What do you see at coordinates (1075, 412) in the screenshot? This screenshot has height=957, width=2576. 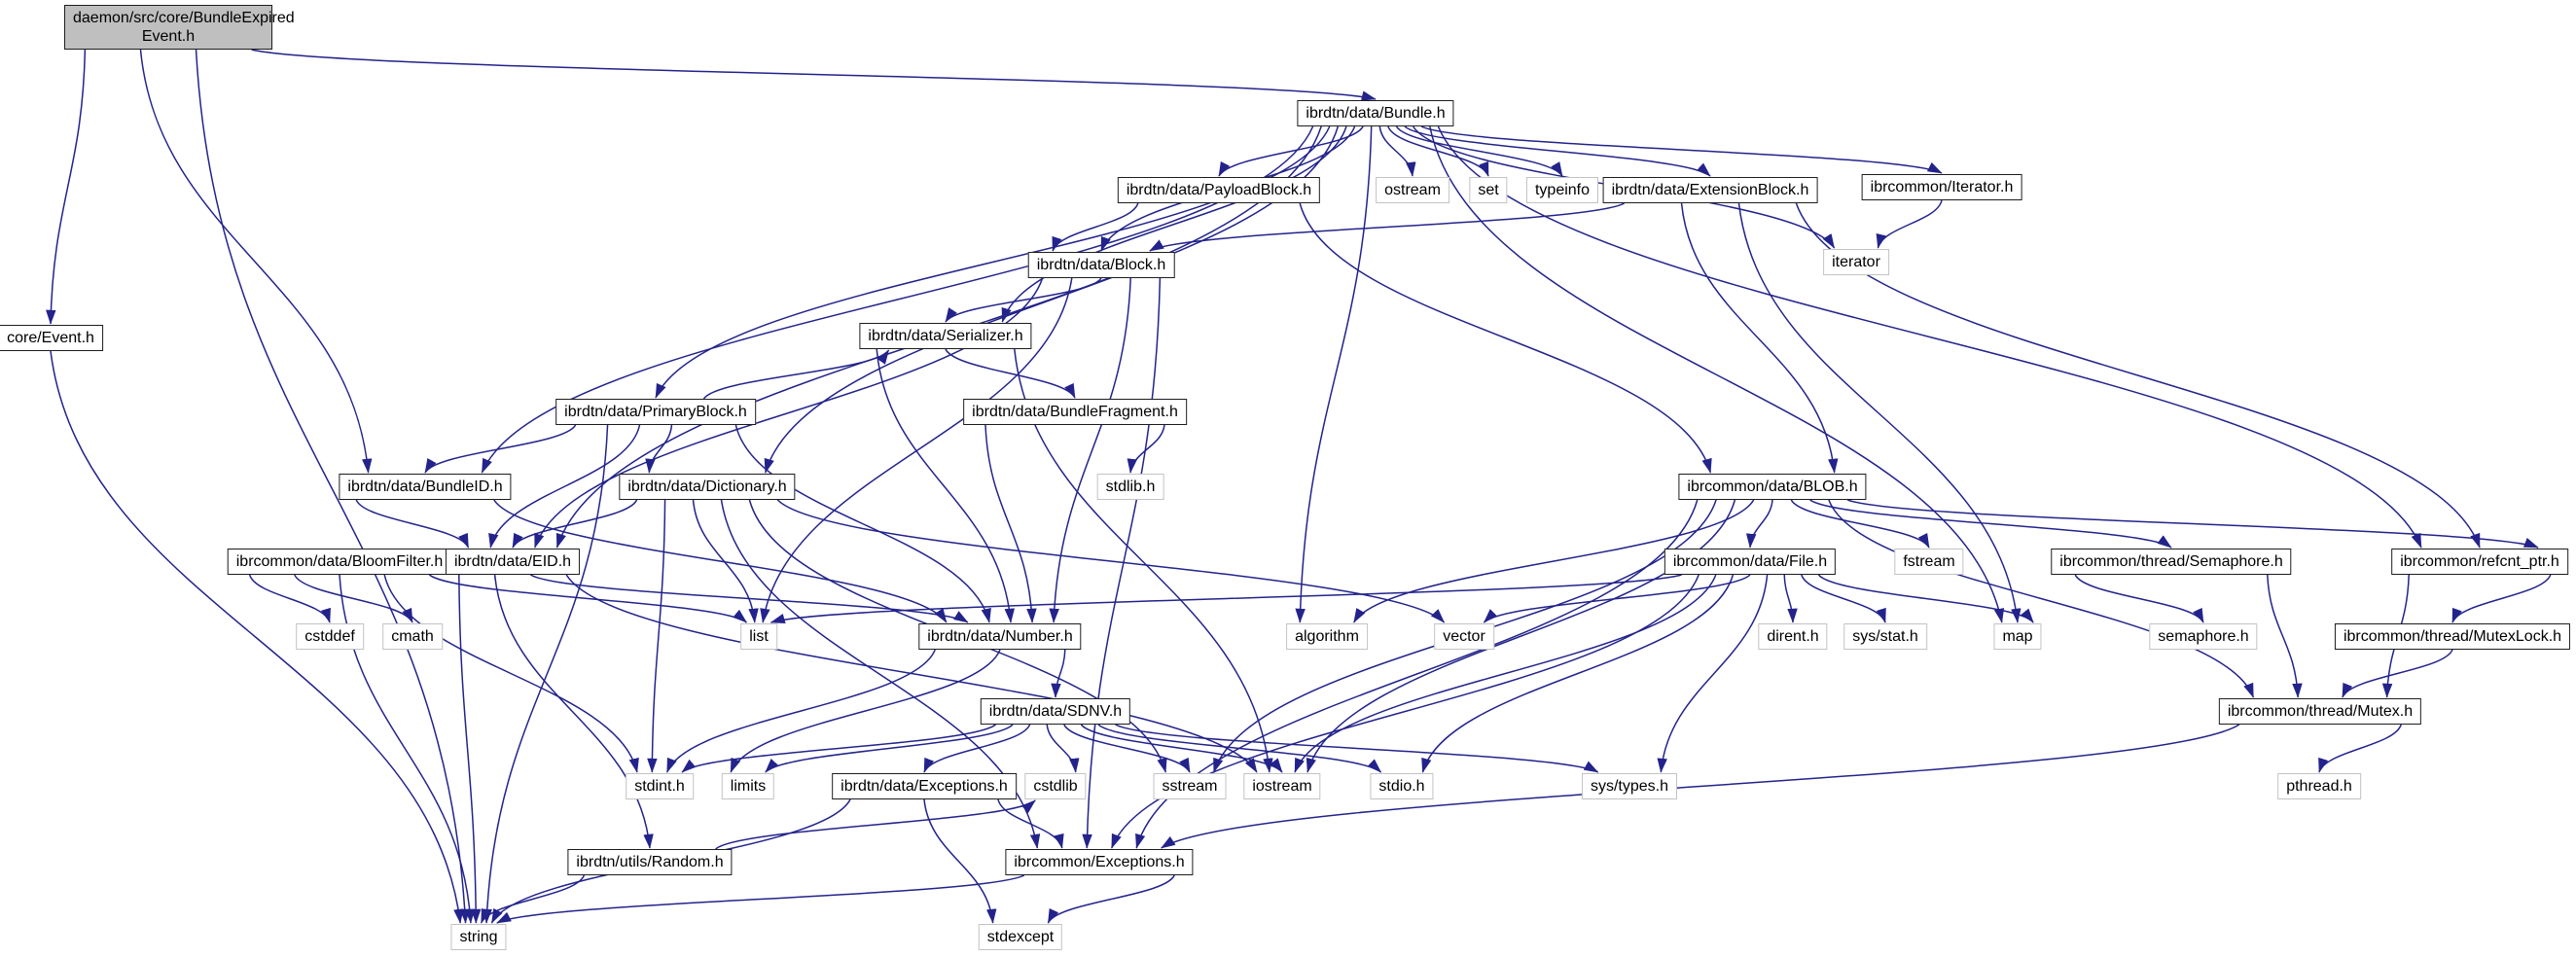 I see `node-bundleFragment: ibrdtn/data/BundleFragment.h` at bounding box center [1075, 412].